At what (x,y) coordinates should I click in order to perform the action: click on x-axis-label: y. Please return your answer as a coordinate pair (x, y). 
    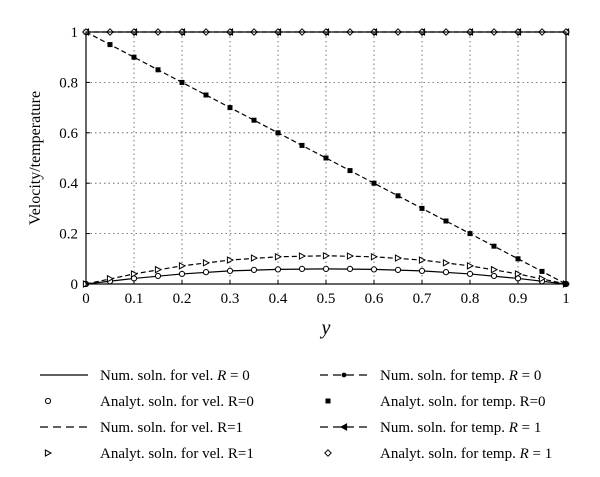
    Looking at the image, I should click on (325, 328).